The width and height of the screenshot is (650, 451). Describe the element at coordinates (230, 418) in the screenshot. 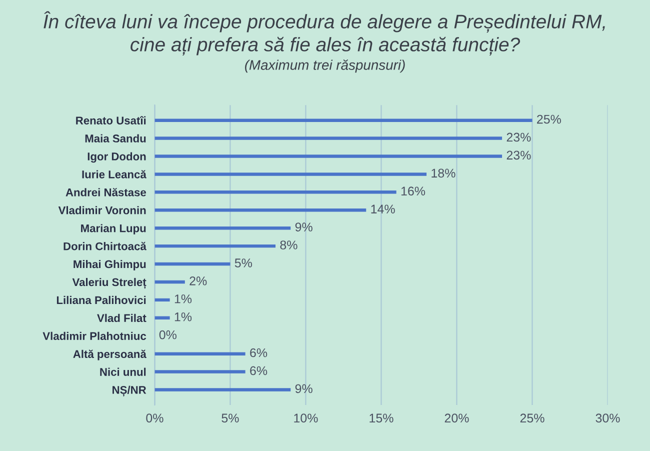

I see `x-tick-label: 5%` at that location.